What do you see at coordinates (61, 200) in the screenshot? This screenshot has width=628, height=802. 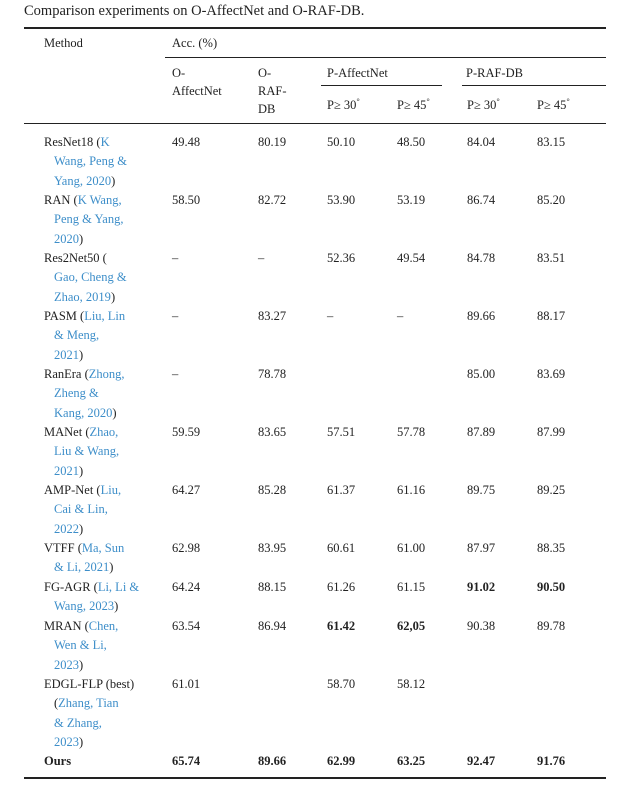 I see `method-name: RAN (` at bounding box center [61, 200].